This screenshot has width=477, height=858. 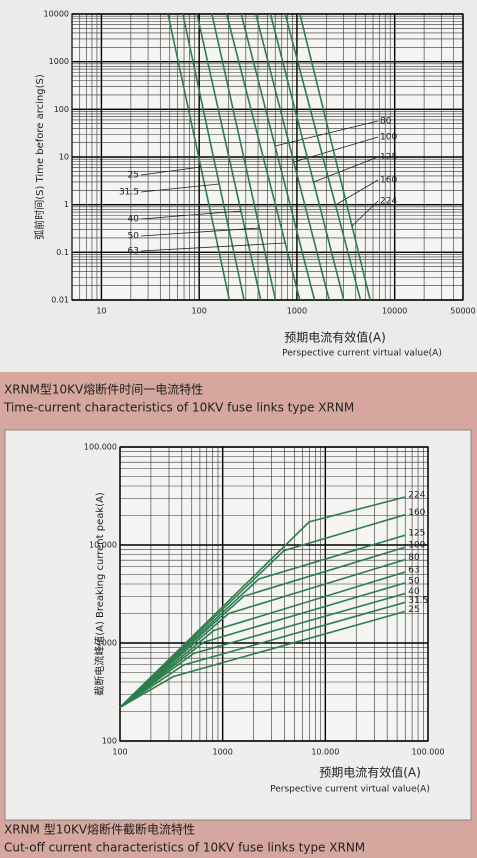 I want to click on y-tick-label: 0.01, so click(x=60, y=300).